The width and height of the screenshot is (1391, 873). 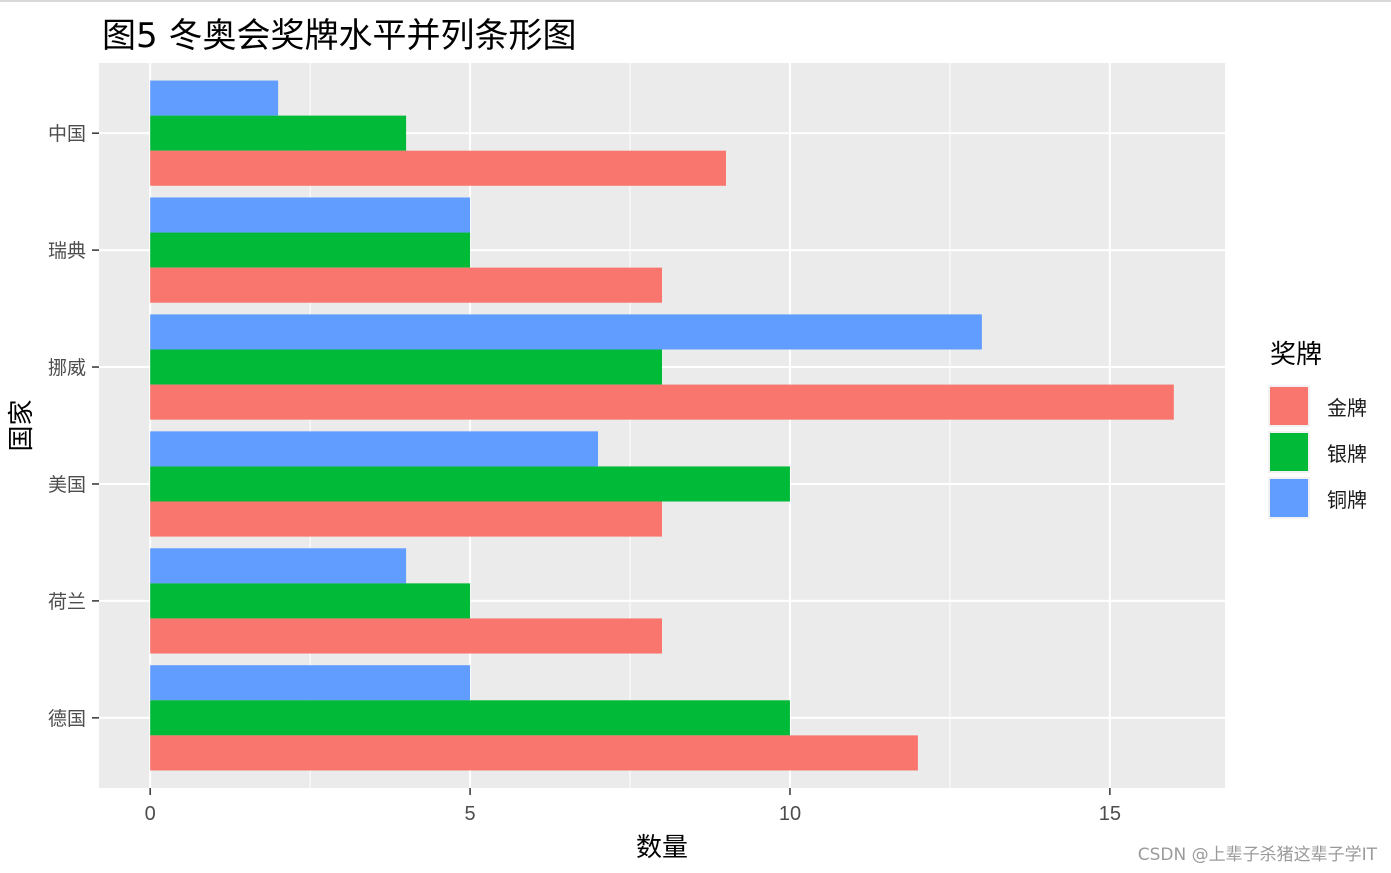 What do you see at coordinates (1347, 407) in the screenshot?
I see `legend-label-gold: 金牌` at bounding box center [1347, 407].